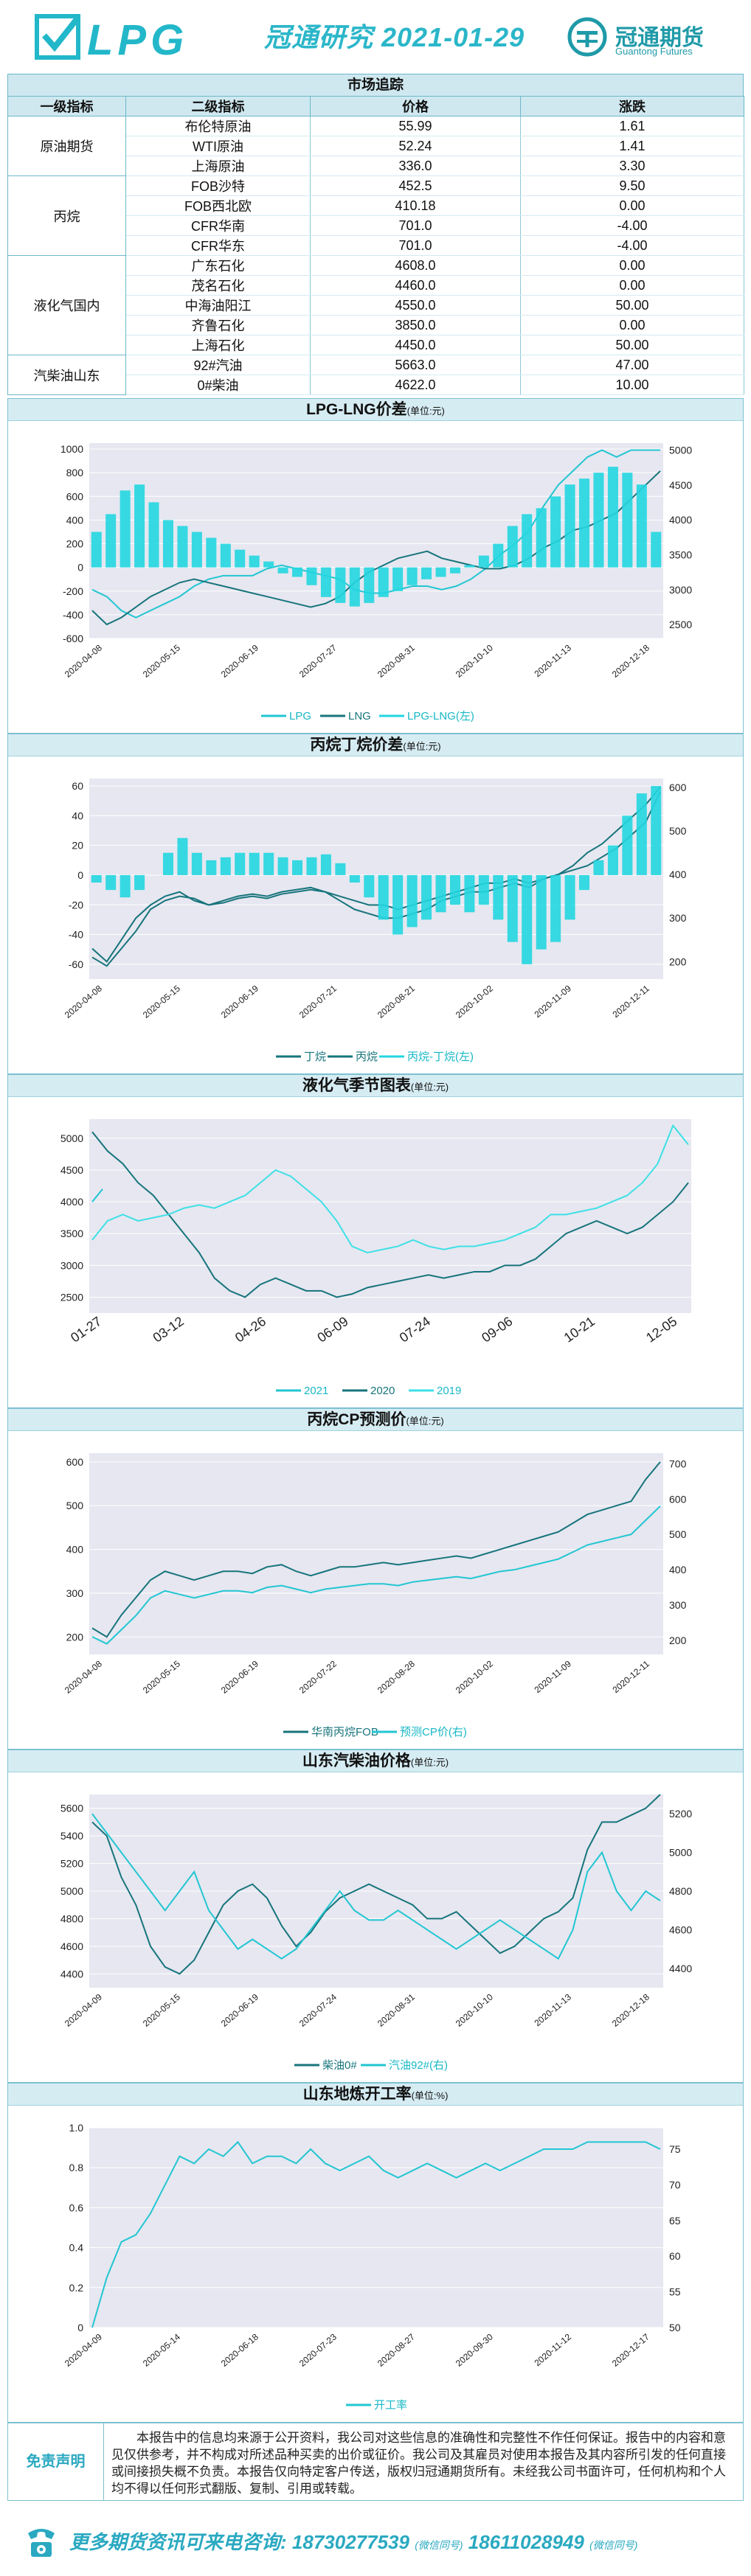 The image size is (751, 2576). What do you see at coordinates (66, 305) in the screenshot?
I see `category-cell: 液化气国内` at bounding box center [66, 305].